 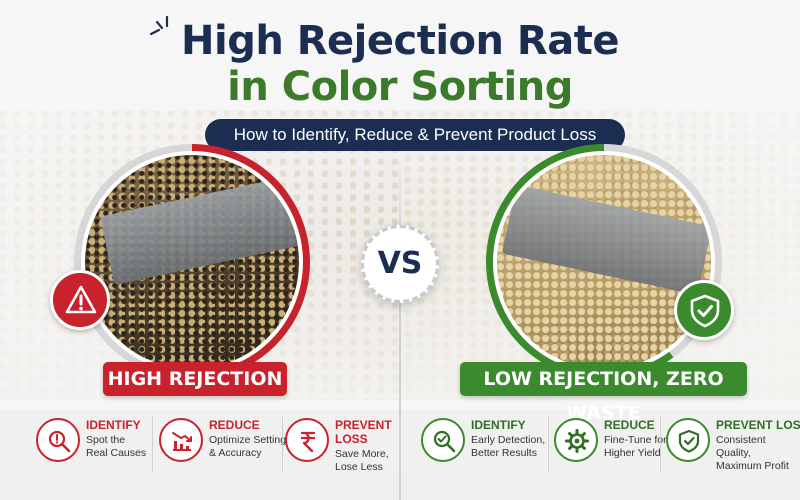 What do you see at coordinates (363, 425) in the screenshot?
I see `feature-heading-line: PREVENT` at bounding box center [363, 425].